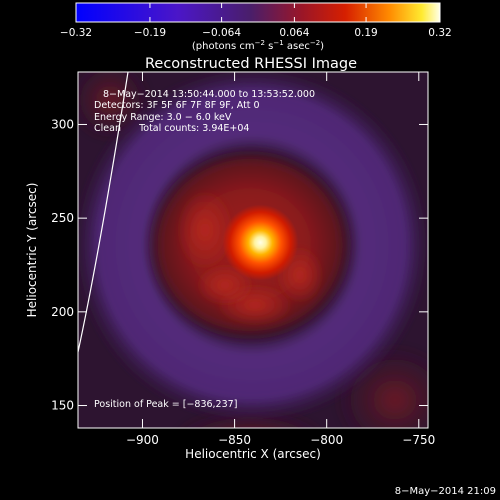 Image resolution: width=500 pixels, height=500 pixels. Describe the element at coordinates (76, 33) in the screenshot. I see `colorbar-tick-label: −0.32` at that location.